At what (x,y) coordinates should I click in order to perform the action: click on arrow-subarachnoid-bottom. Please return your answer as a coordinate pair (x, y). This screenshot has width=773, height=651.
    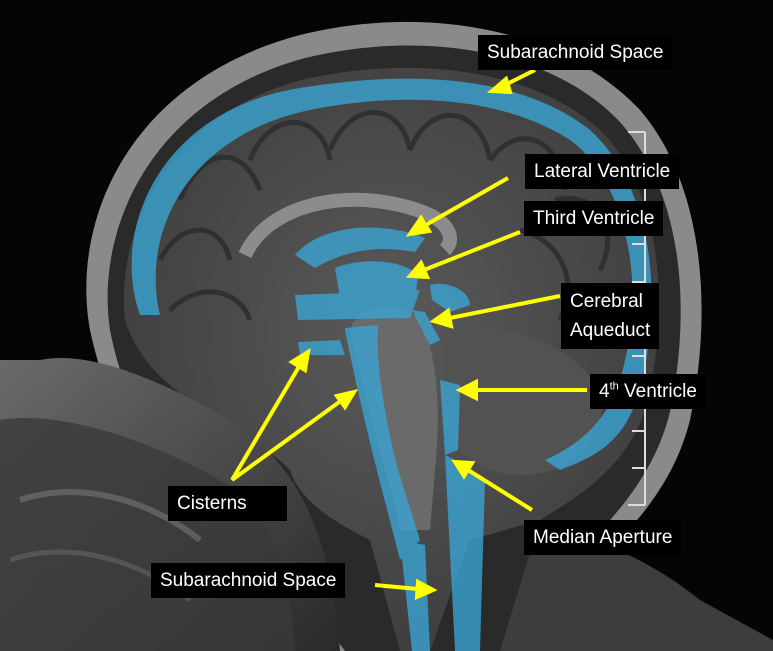
    Looking at the image, I should click on (396, 587).